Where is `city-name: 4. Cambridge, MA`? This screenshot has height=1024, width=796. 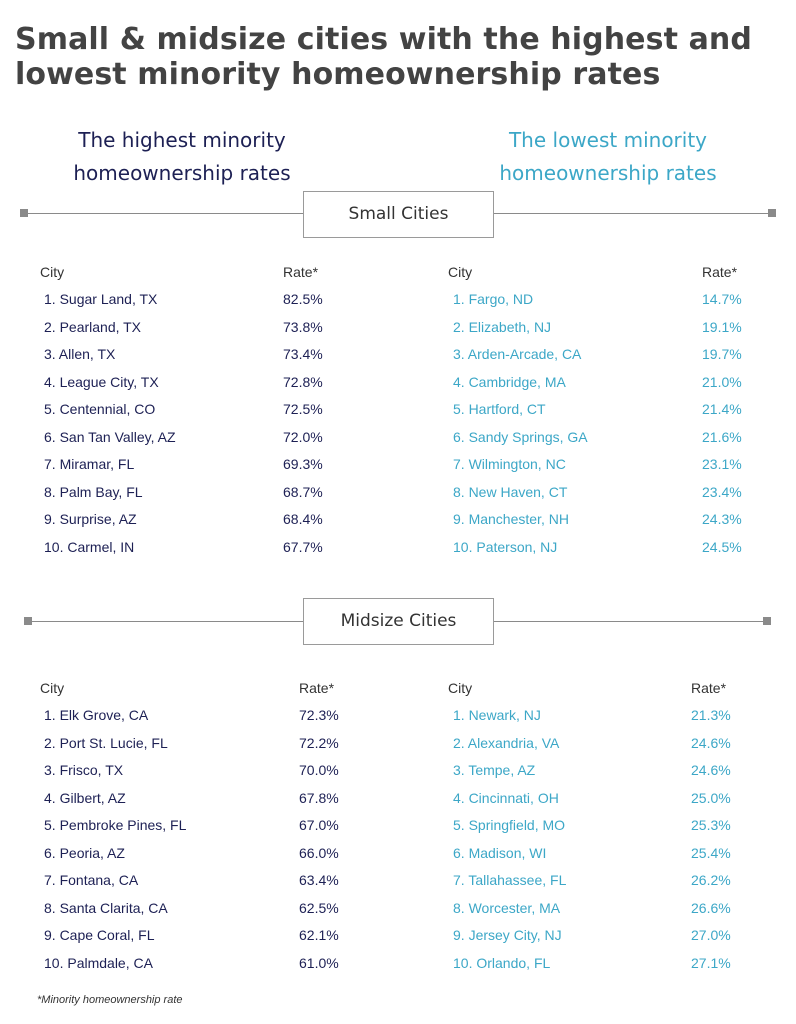
city-name: 4. Cambridge, MA is located at coordinates (509, 381).